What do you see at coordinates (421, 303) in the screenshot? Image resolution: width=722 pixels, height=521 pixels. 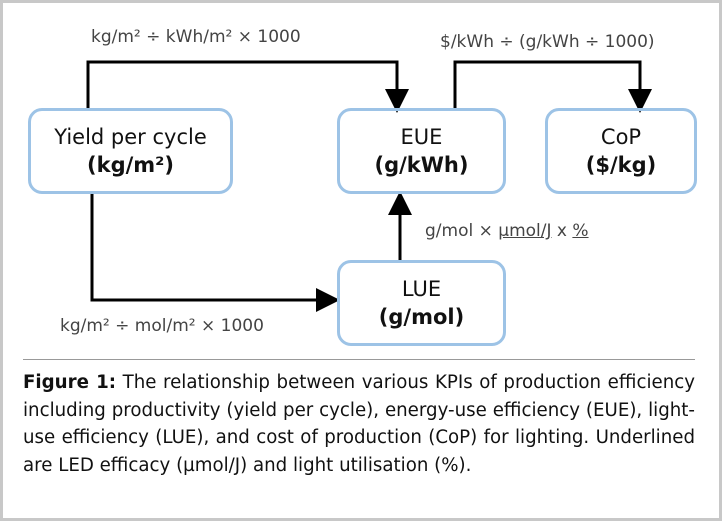 I see `node: LUE (g/mol)` at bounding box center [421, 303].